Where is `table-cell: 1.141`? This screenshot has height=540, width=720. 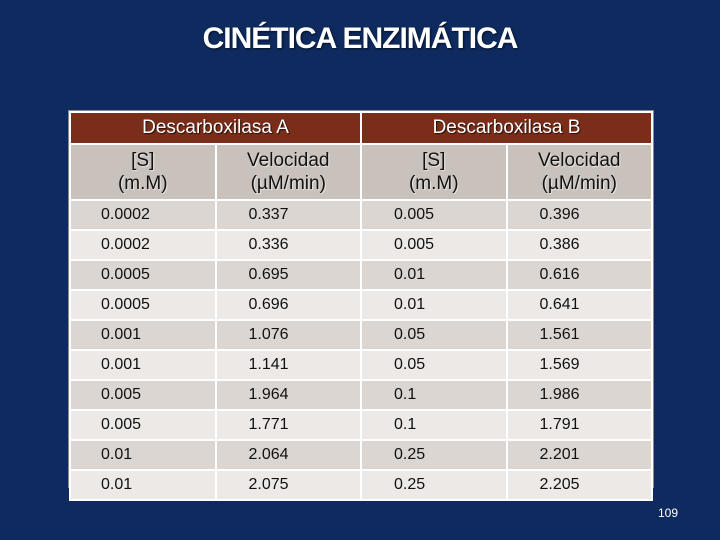
table-cell: 1.141 is located at coordinates (288, 365).